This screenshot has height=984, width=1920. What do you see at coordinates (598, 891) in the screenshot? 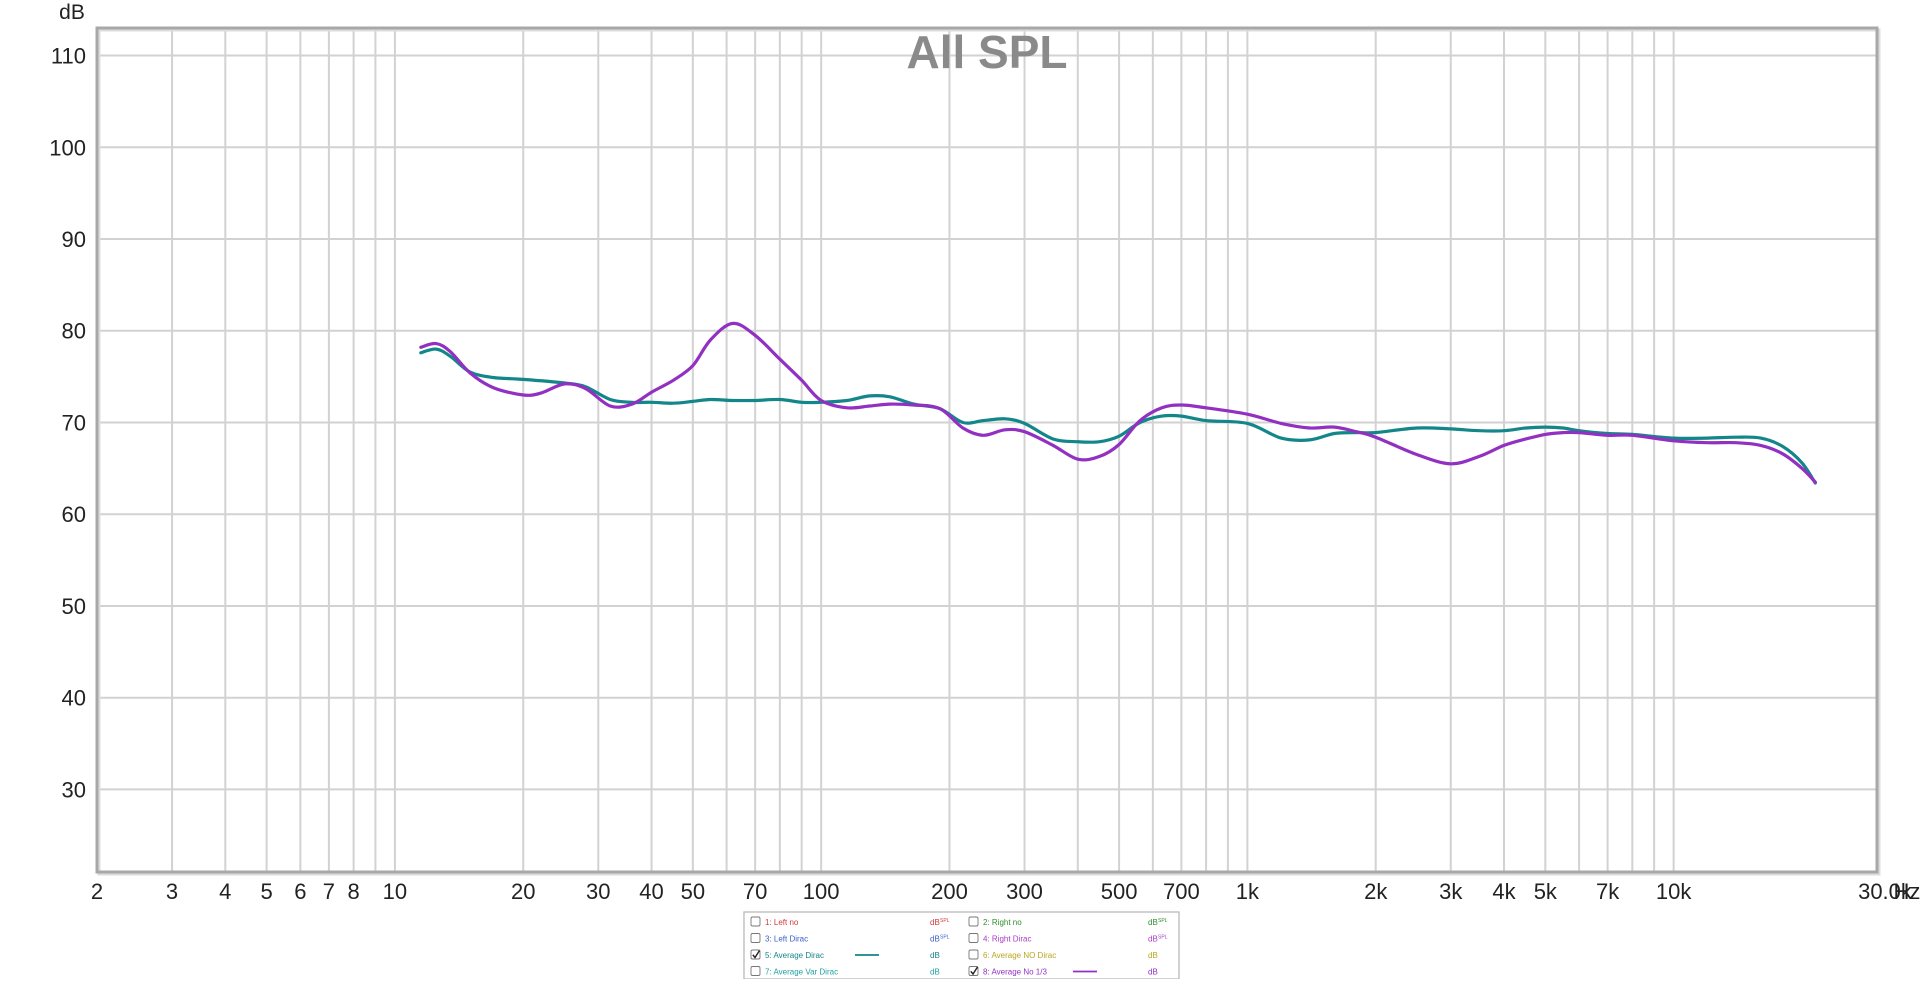
I see `x-tick-label: 30` at bounding box center [598, 891].